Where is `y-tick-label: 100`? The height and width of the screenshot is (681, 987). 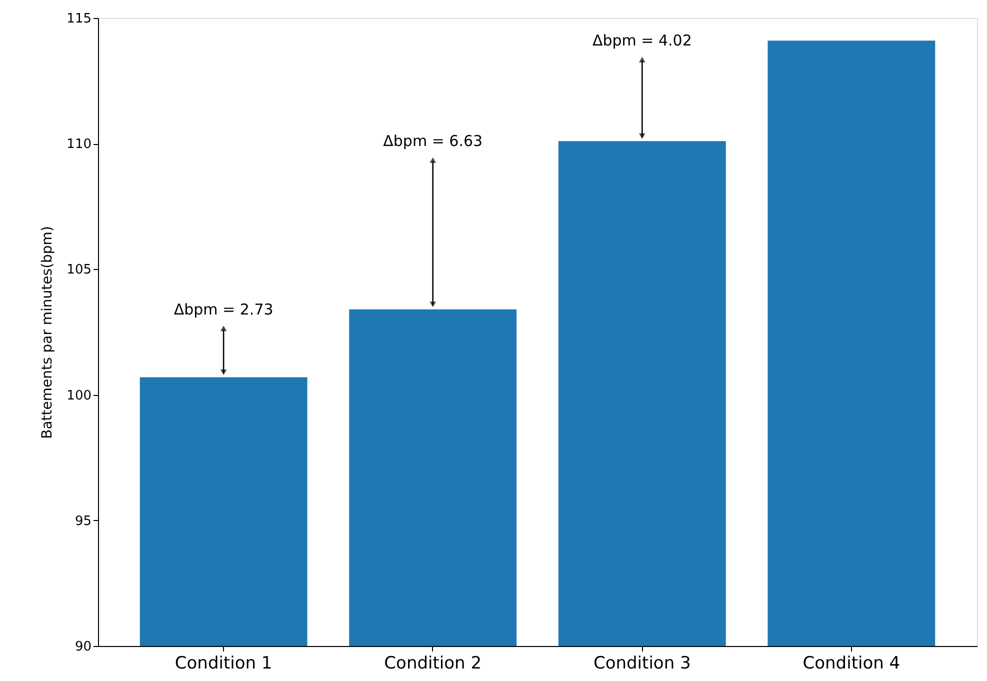 y-tick-label: 100 is located at coordinates (79, 396).